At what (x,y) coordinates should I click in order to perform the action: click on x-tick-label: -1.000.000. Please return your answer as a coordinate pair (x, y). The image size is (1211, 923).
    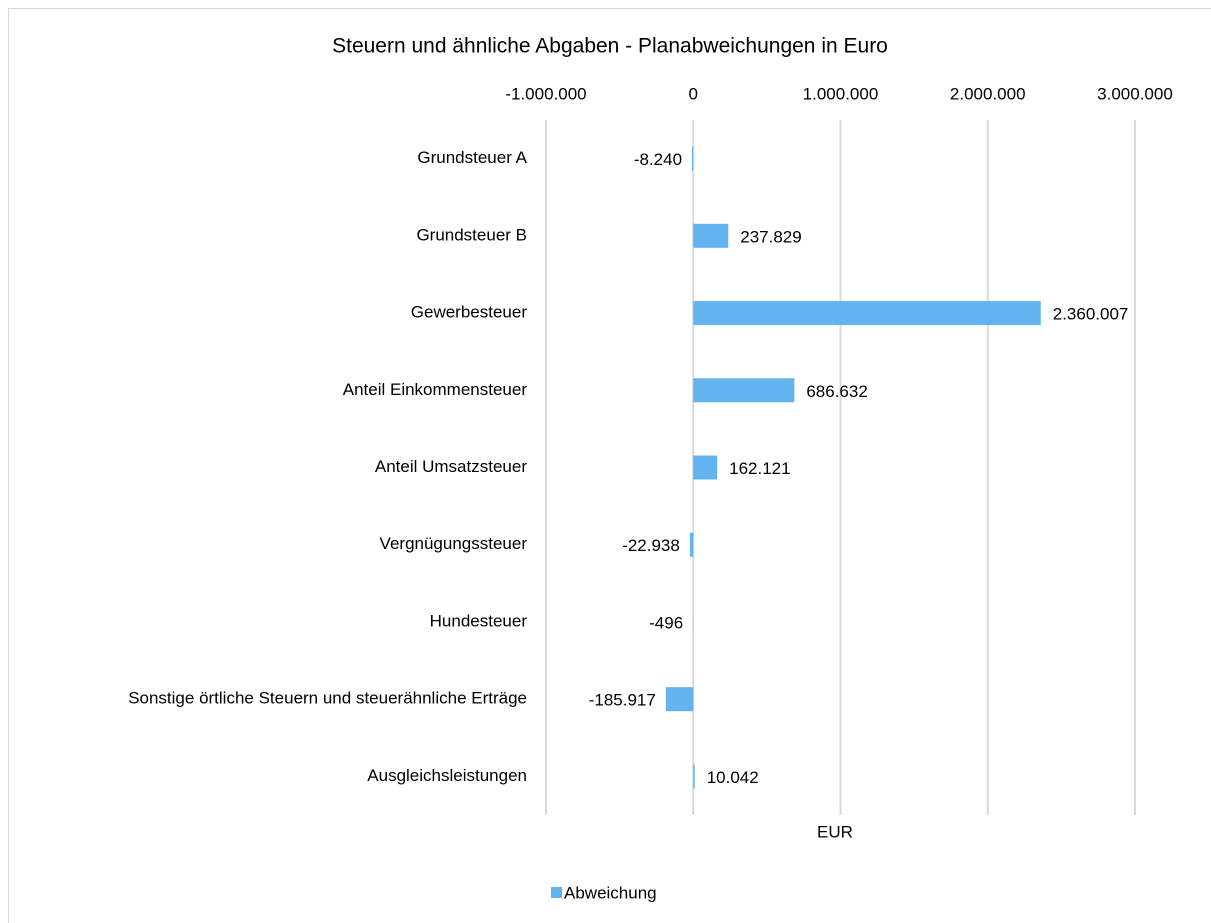
    Looking at the image, I should click on (545, 93).